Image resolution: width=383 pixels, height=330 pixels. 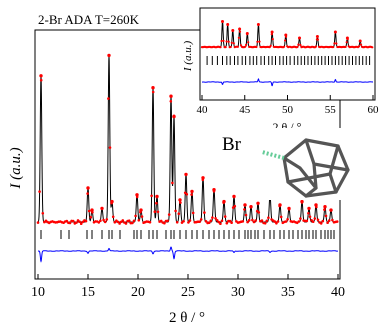 I want to click on main-x-tick-label: 15, so click(x=88, y=292).